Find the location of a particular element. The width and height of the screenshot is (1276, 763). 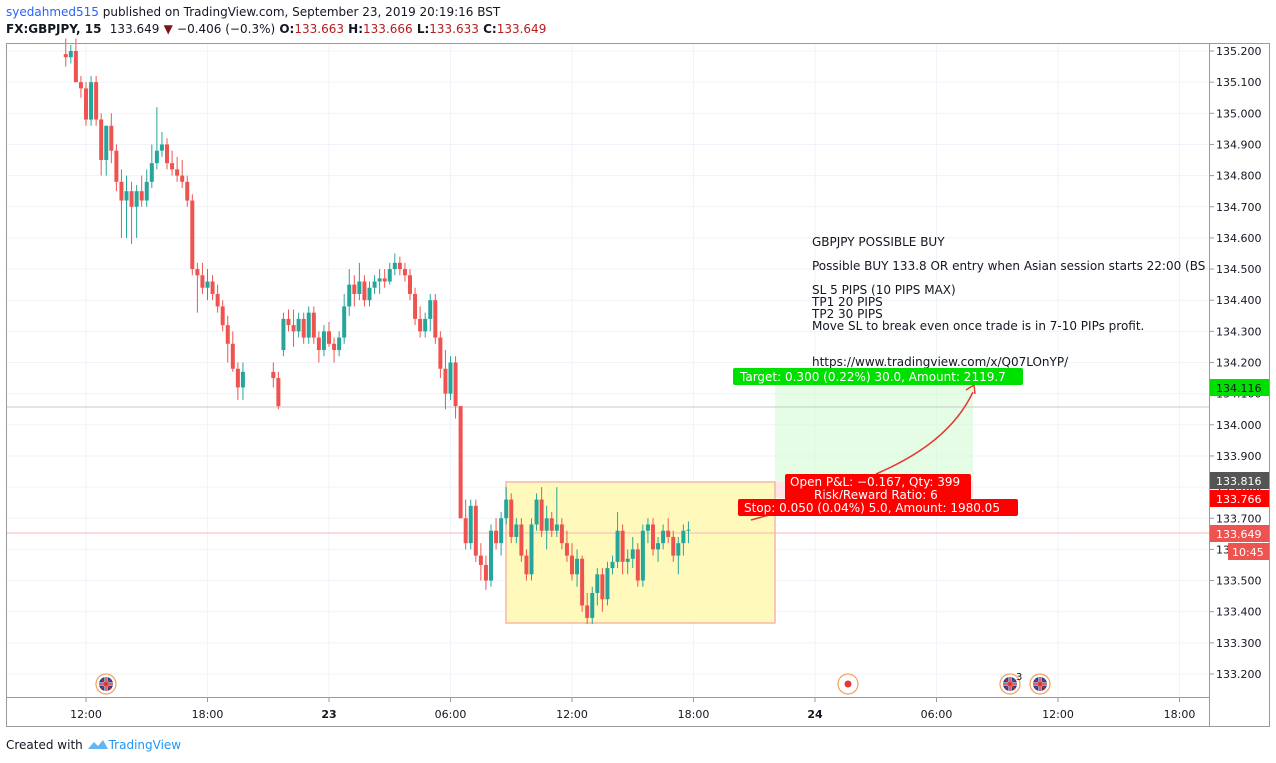

tradingview-brand-link: TradingView is located at coordinates (145, 745).